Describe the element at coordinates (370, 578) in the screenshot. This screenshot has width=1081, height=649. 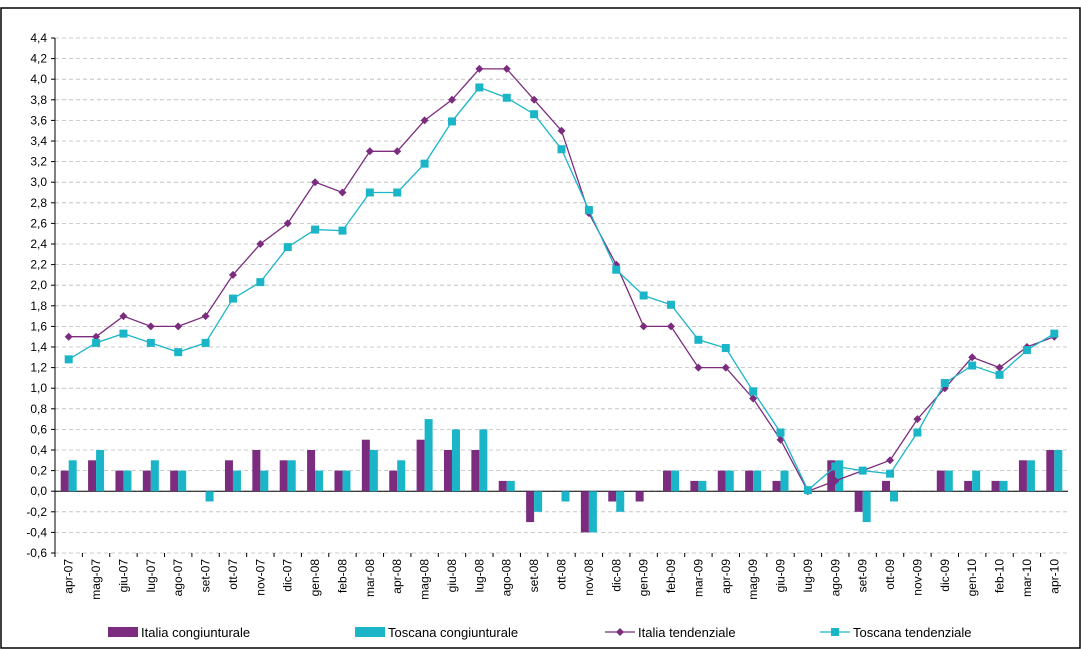
I see `x-tick-label: mar-08` at that location.